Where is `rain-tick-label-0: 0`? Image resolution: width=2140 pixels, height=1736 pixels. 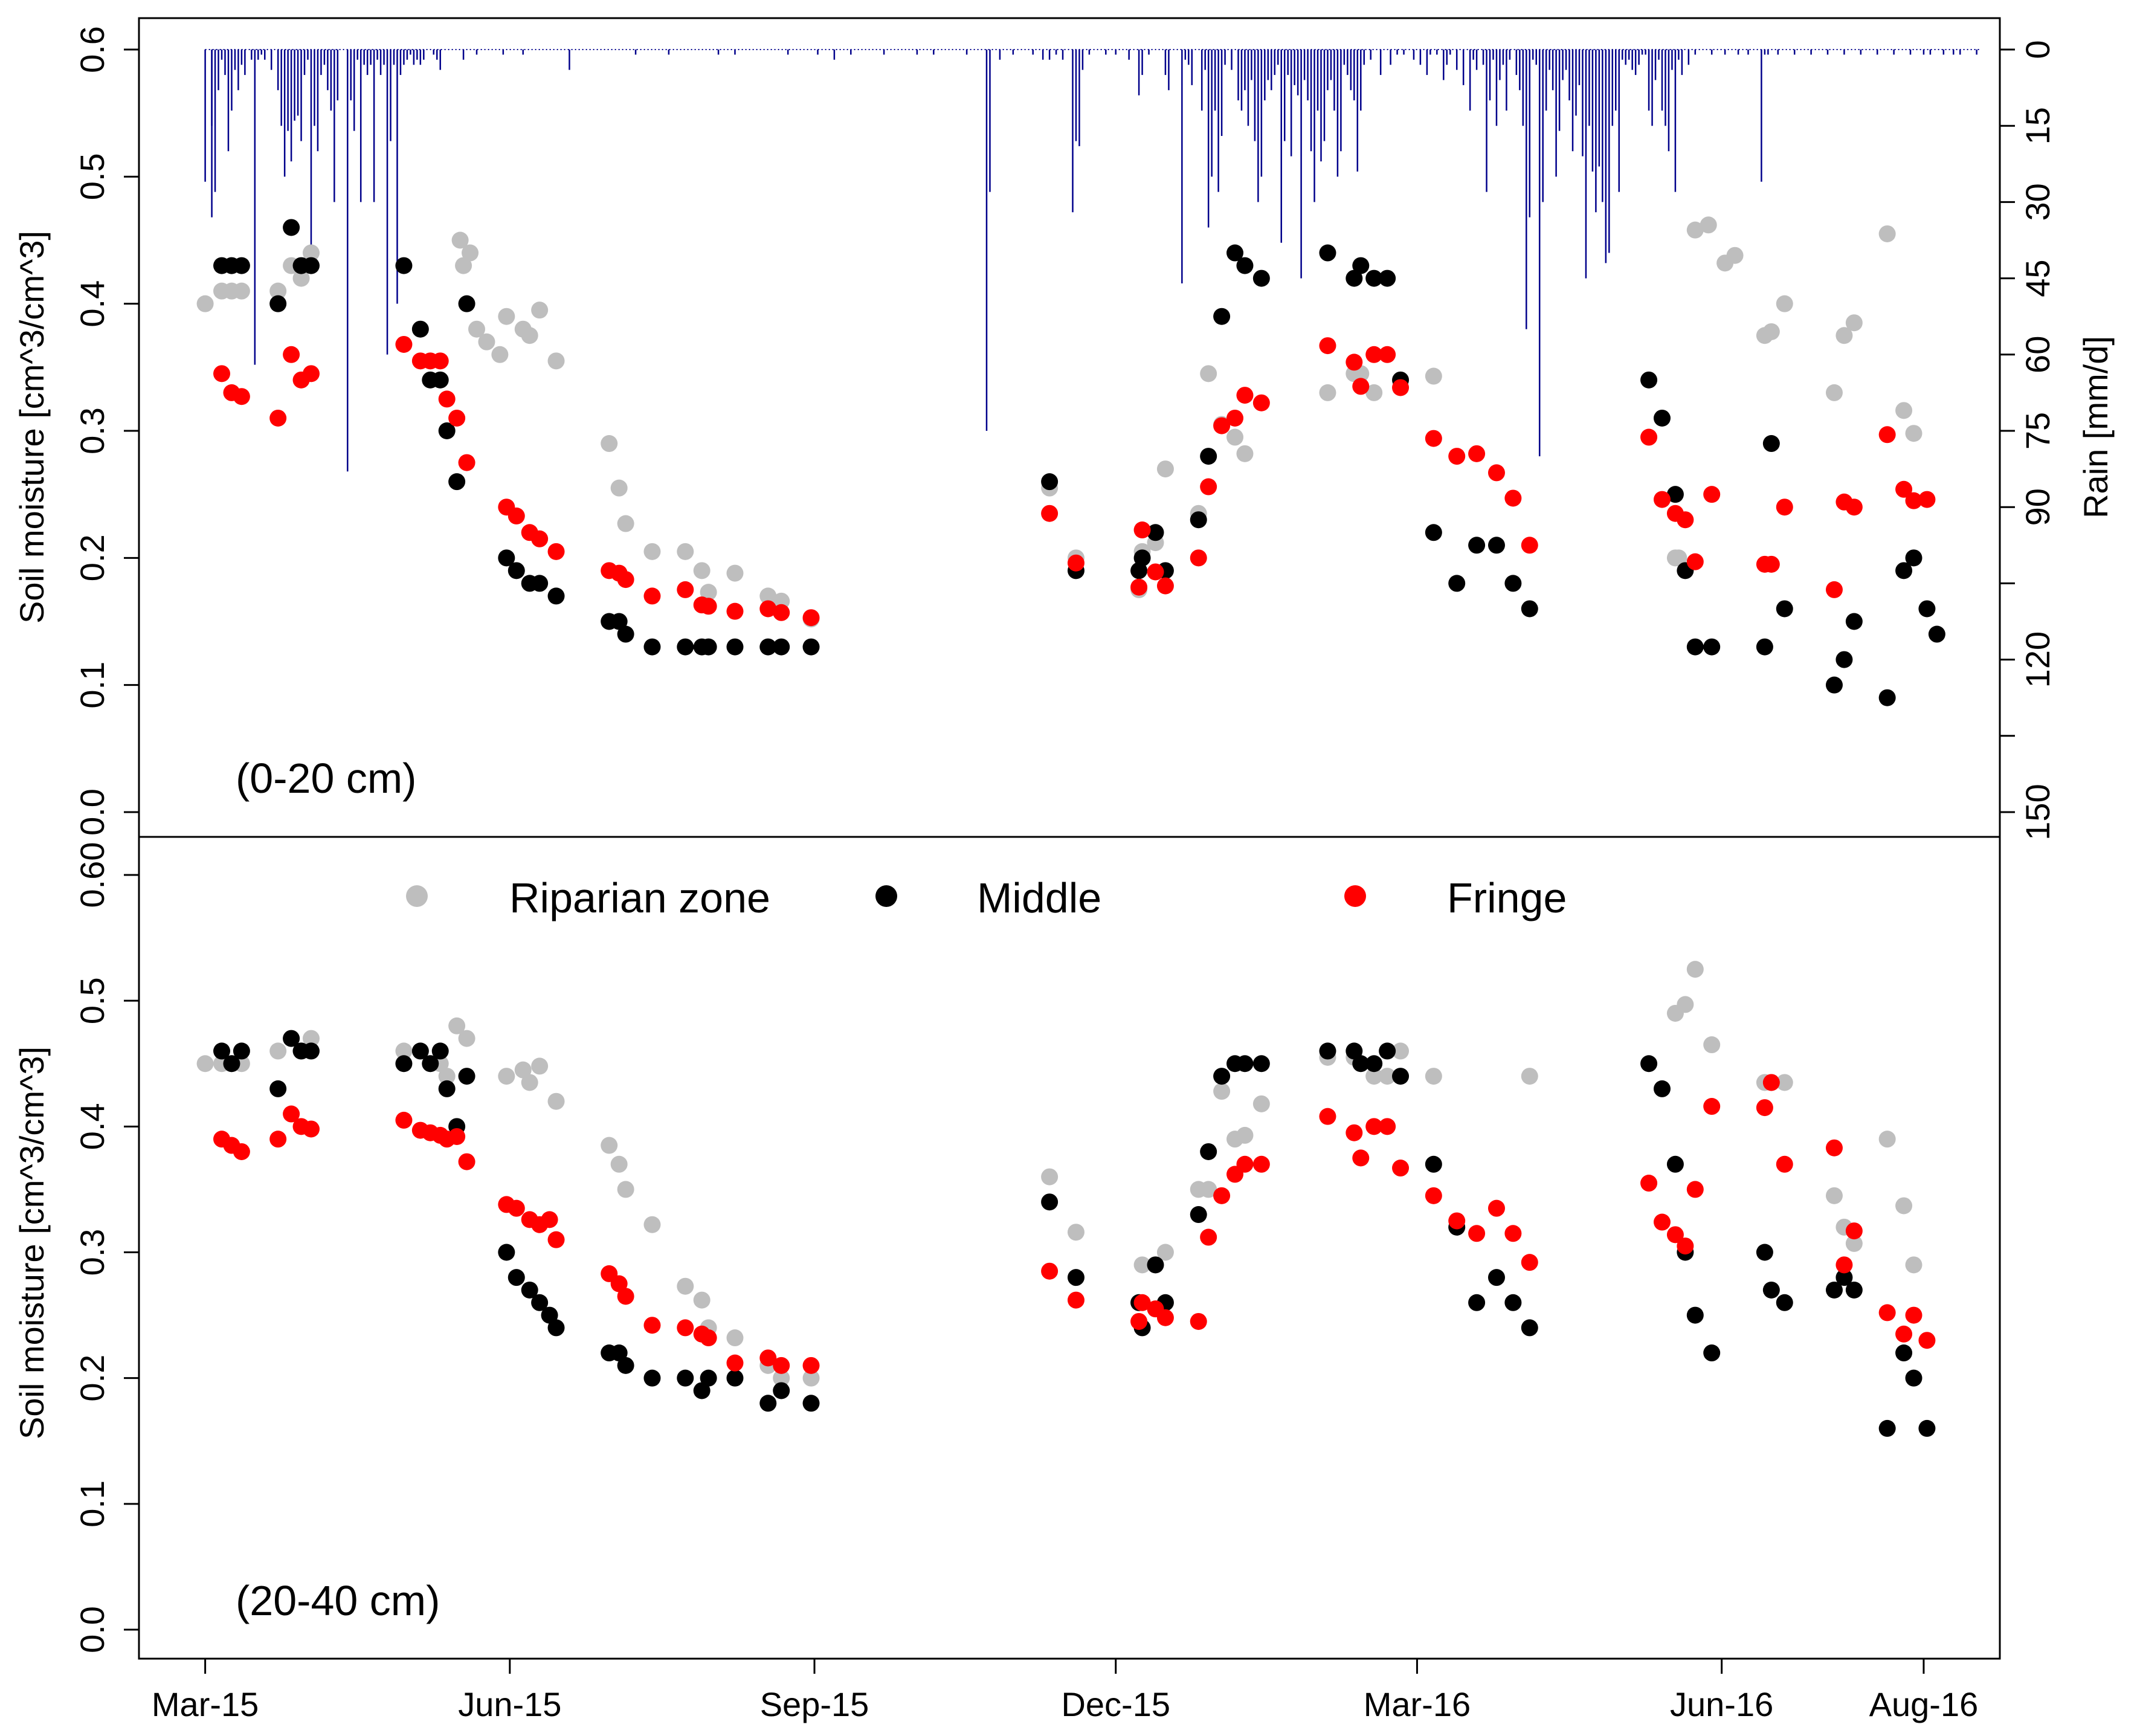
rain-tick-label-0: 0 is located at coordinates (2038, 50).